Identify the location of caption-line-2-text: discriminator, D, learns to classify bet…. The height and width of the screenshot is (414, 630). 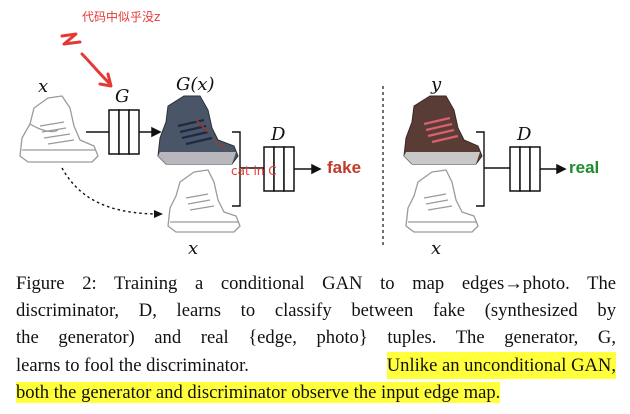
(316, 311).